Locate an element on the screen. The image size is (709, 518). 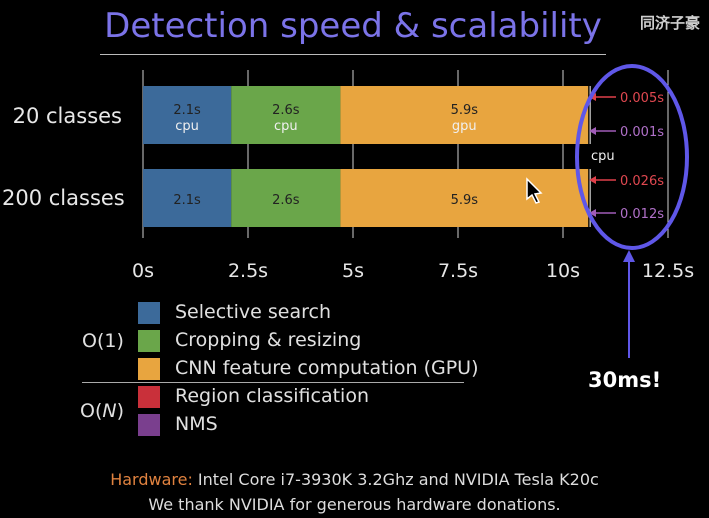
legend-swatch-cropping is located at coordinates (149, 341).